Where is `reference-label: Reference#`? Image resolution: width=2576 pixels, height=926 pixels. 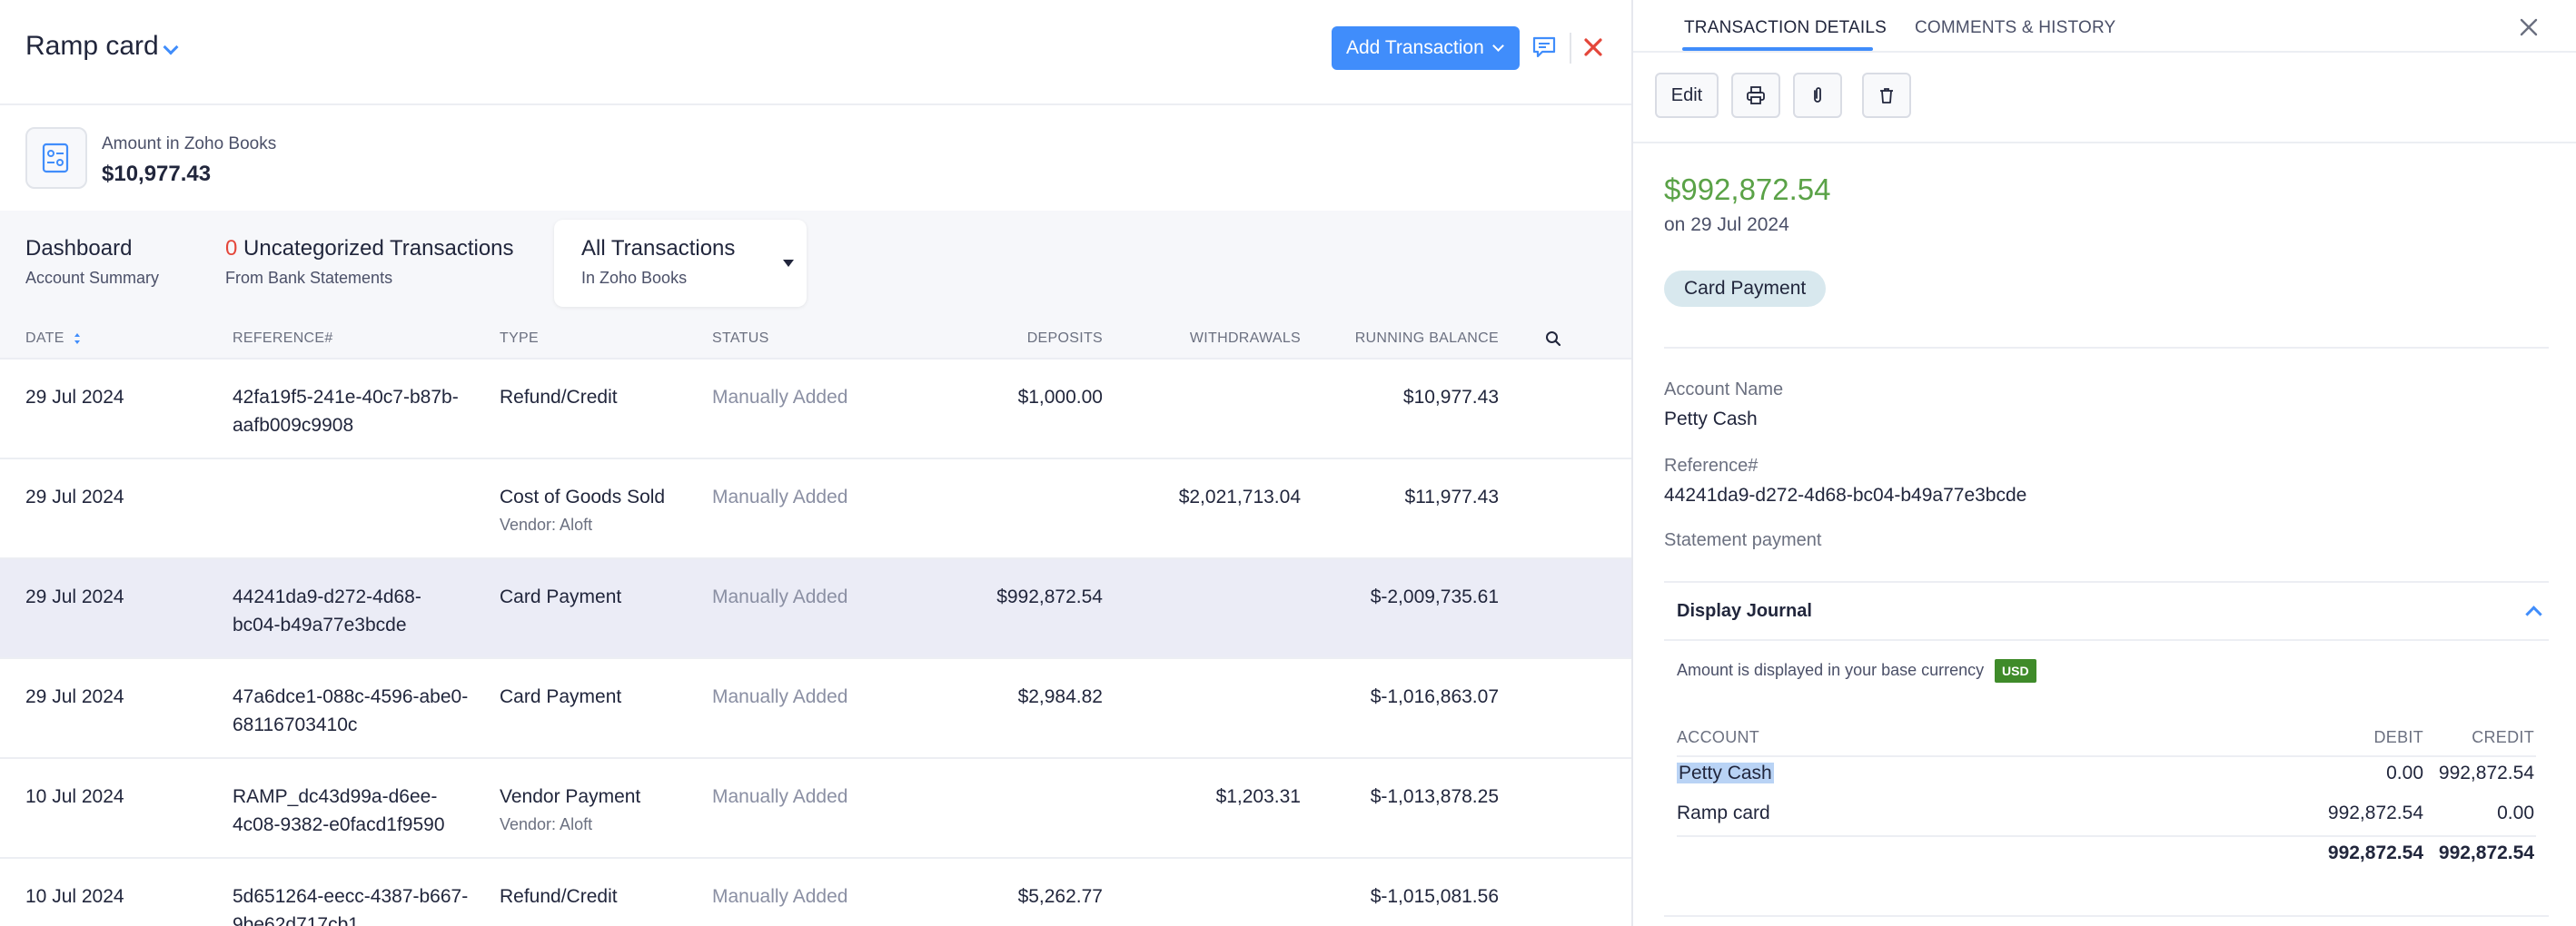 reference-label: Reference# is located at coordinates (1711, 466).